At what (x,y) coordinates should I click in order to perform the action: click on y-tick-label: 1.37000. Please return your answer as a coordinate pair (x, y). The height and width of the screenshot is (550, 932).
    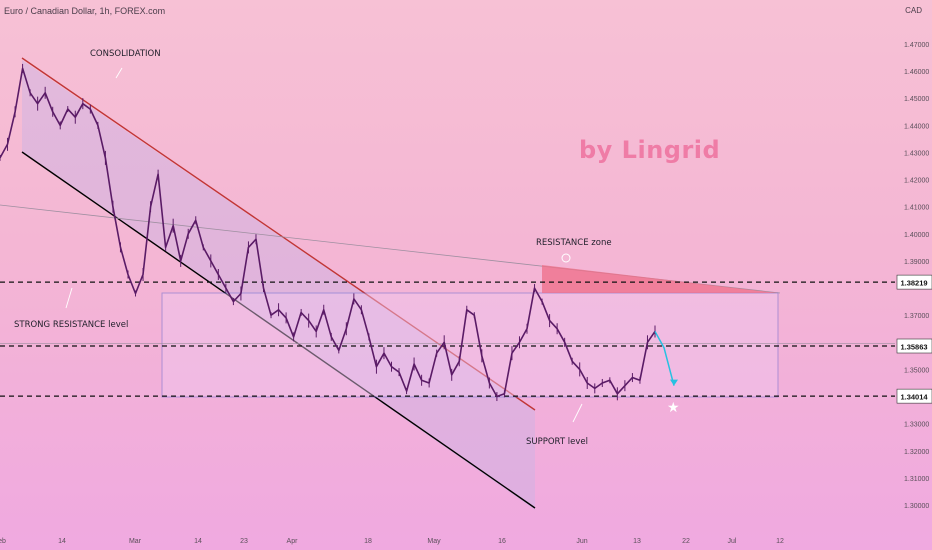
    Looking at the image, I should click on (916, 316).